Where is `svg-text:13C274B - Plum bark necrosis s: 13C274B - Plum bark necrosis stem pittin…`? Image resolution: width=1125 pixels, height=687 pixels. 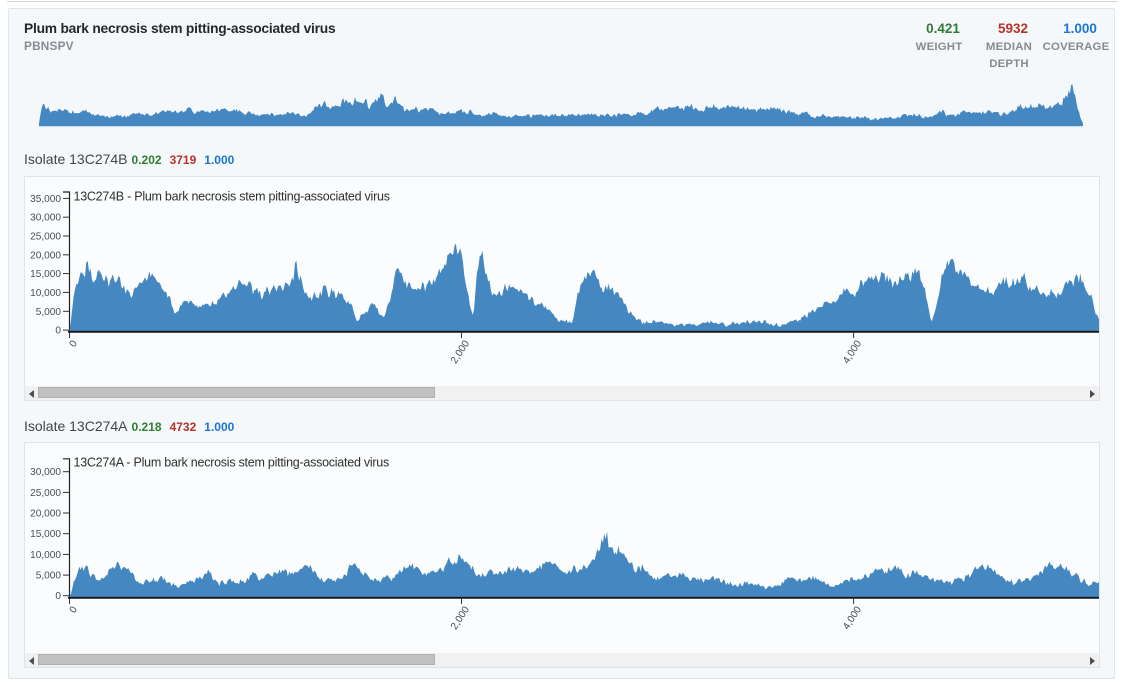 svg-text:13C274B - Plum bark necrosis s: 13C274B - Plum bark necrosis stem pittin… is located at coordinates (232, 197).